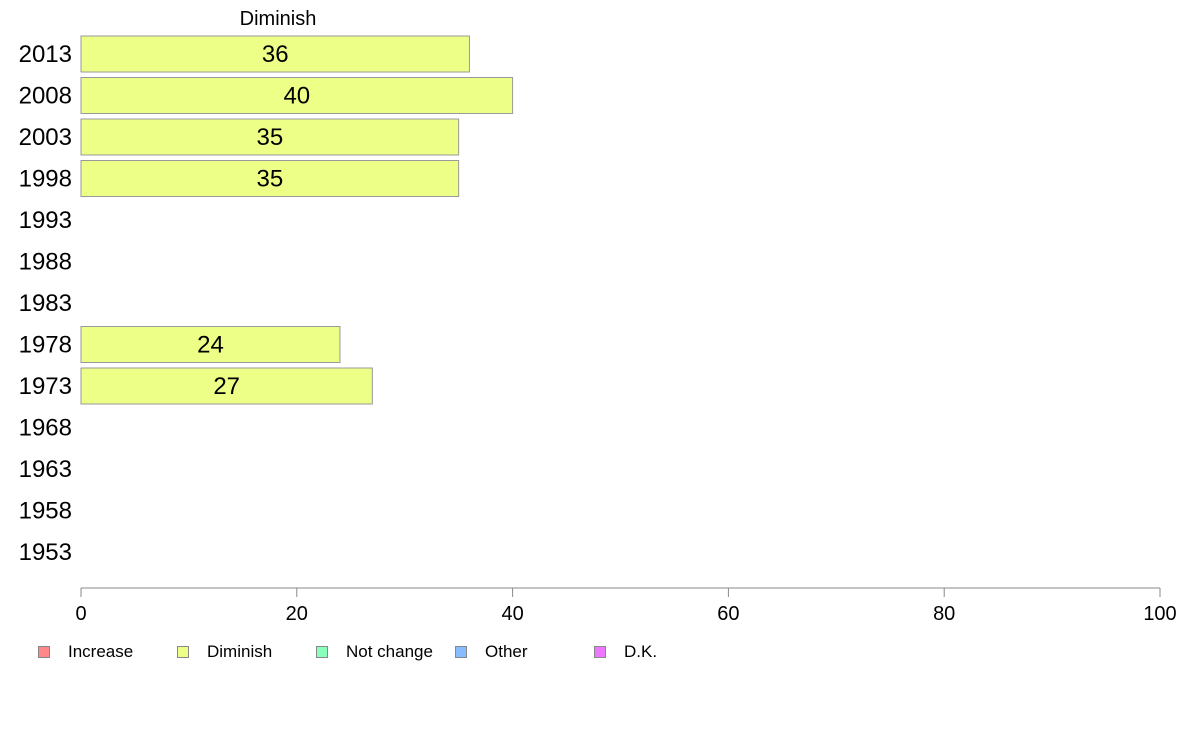  I want to click on x-tick-label: 80, so click(944, 614).